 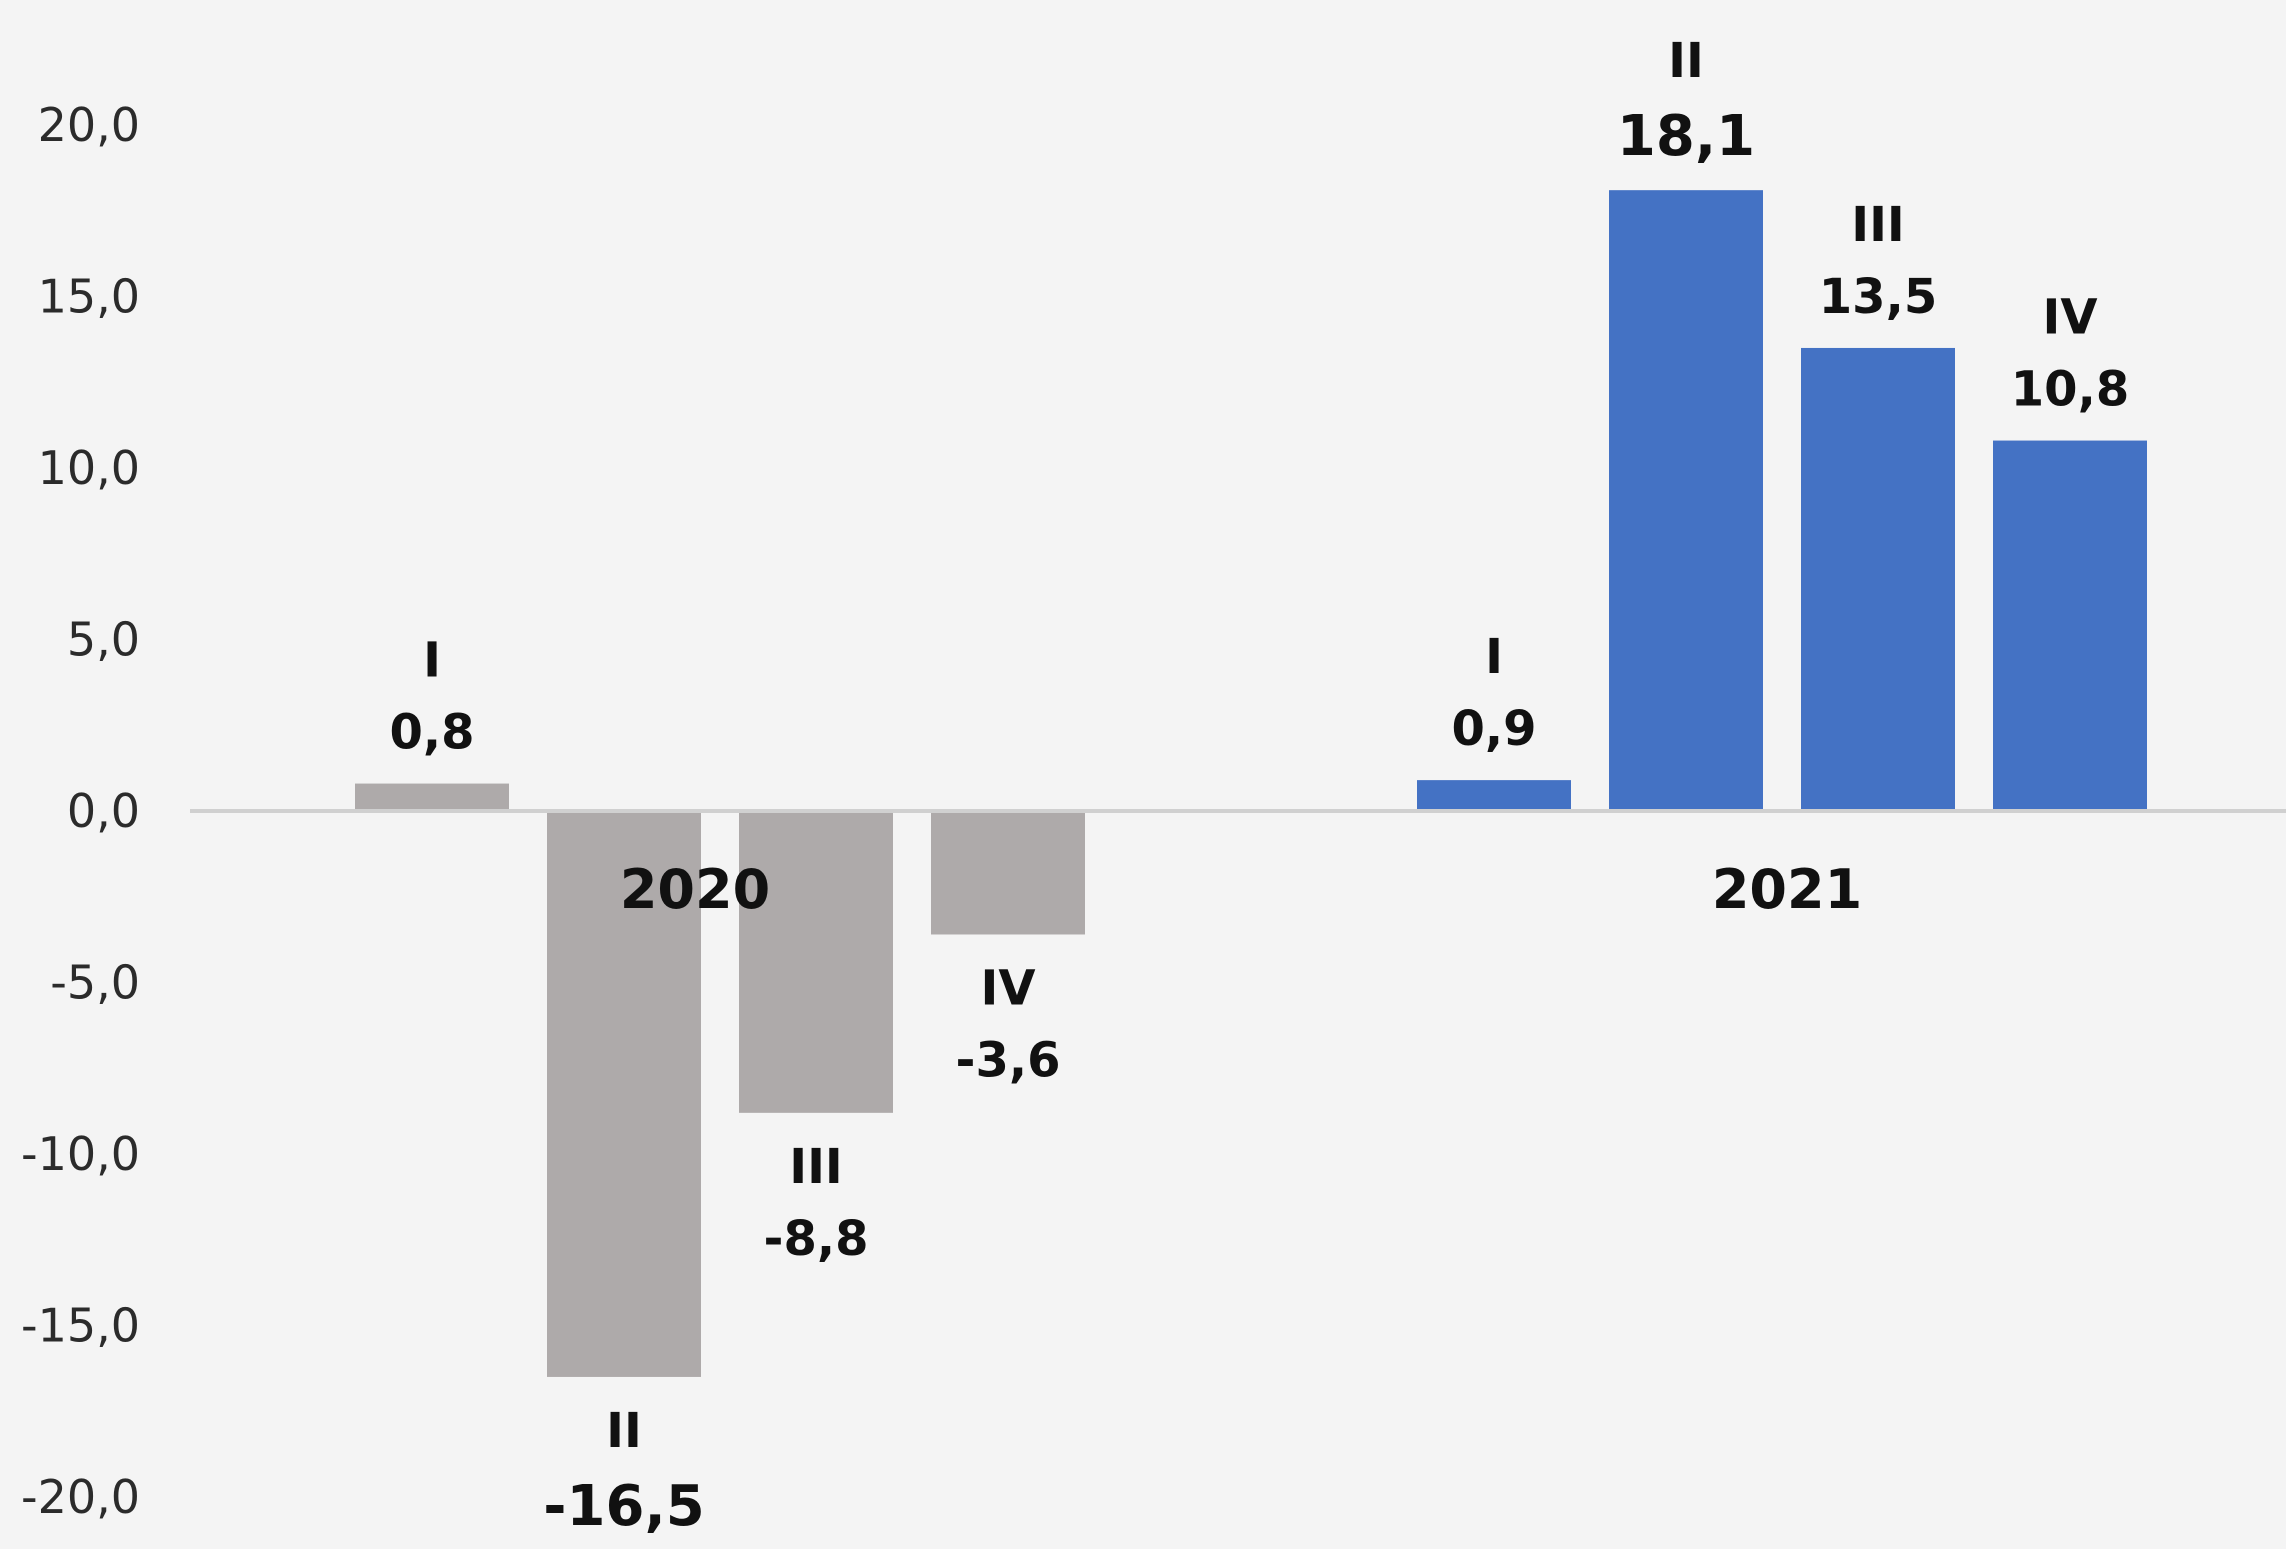 I want to click on value-label: -8,8, so click(x=816, y=1239).